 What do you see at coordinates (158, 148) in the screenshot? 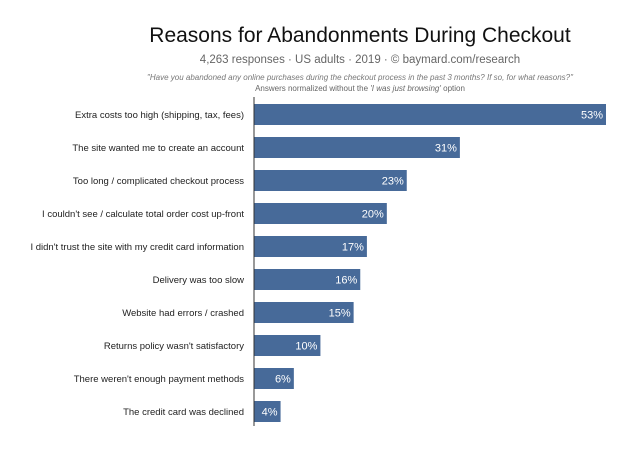
I see `category-label: The site wanted me to create an account` at bounding box center [158, 148].